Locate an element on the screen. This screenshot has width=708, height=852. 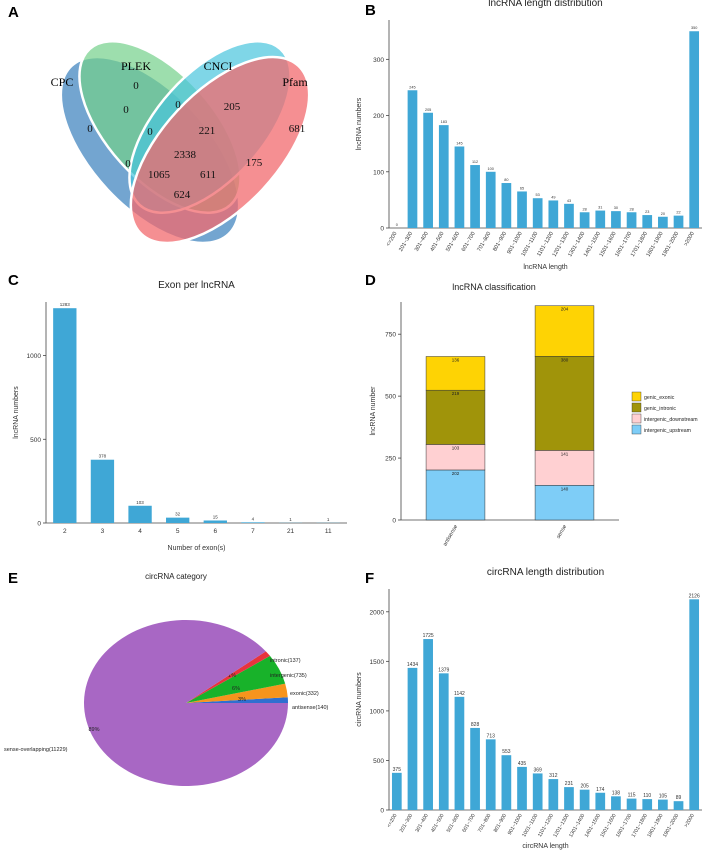
panel-label-a: A is located at coordinates (13, 12).